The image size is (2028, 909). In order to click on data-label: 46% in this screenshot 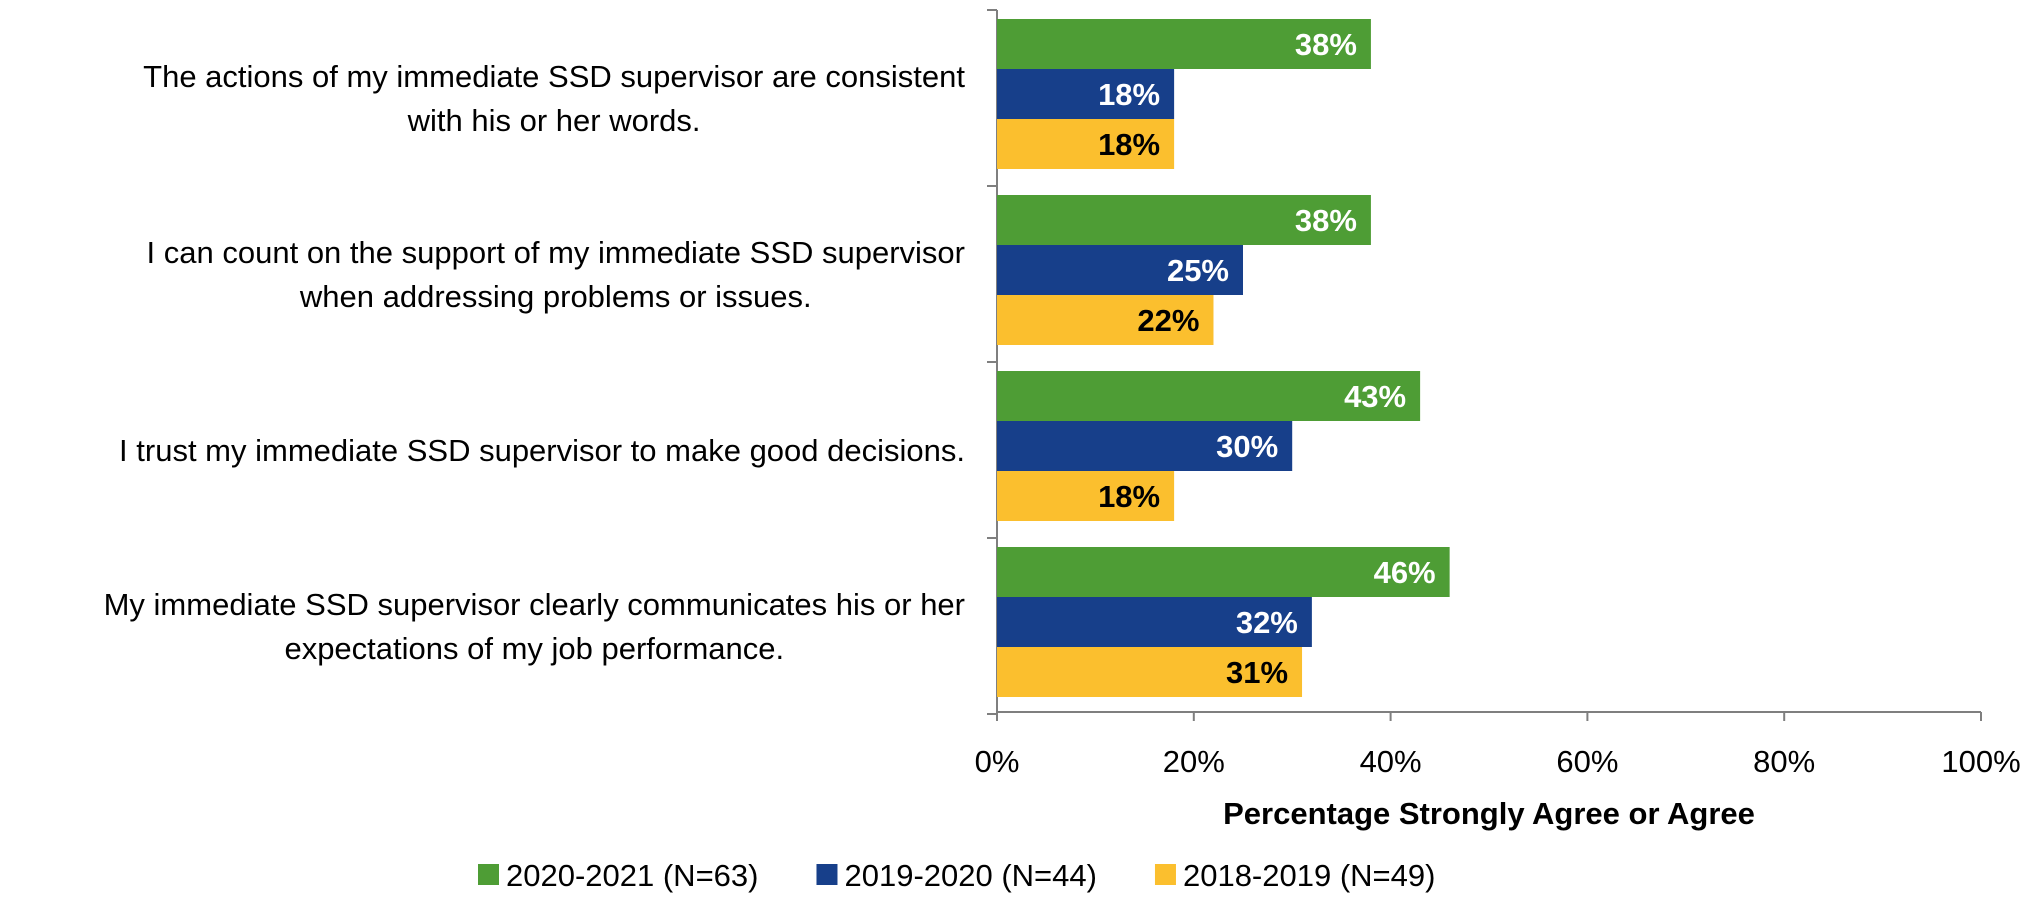, I will do `click(1405, 572)`.